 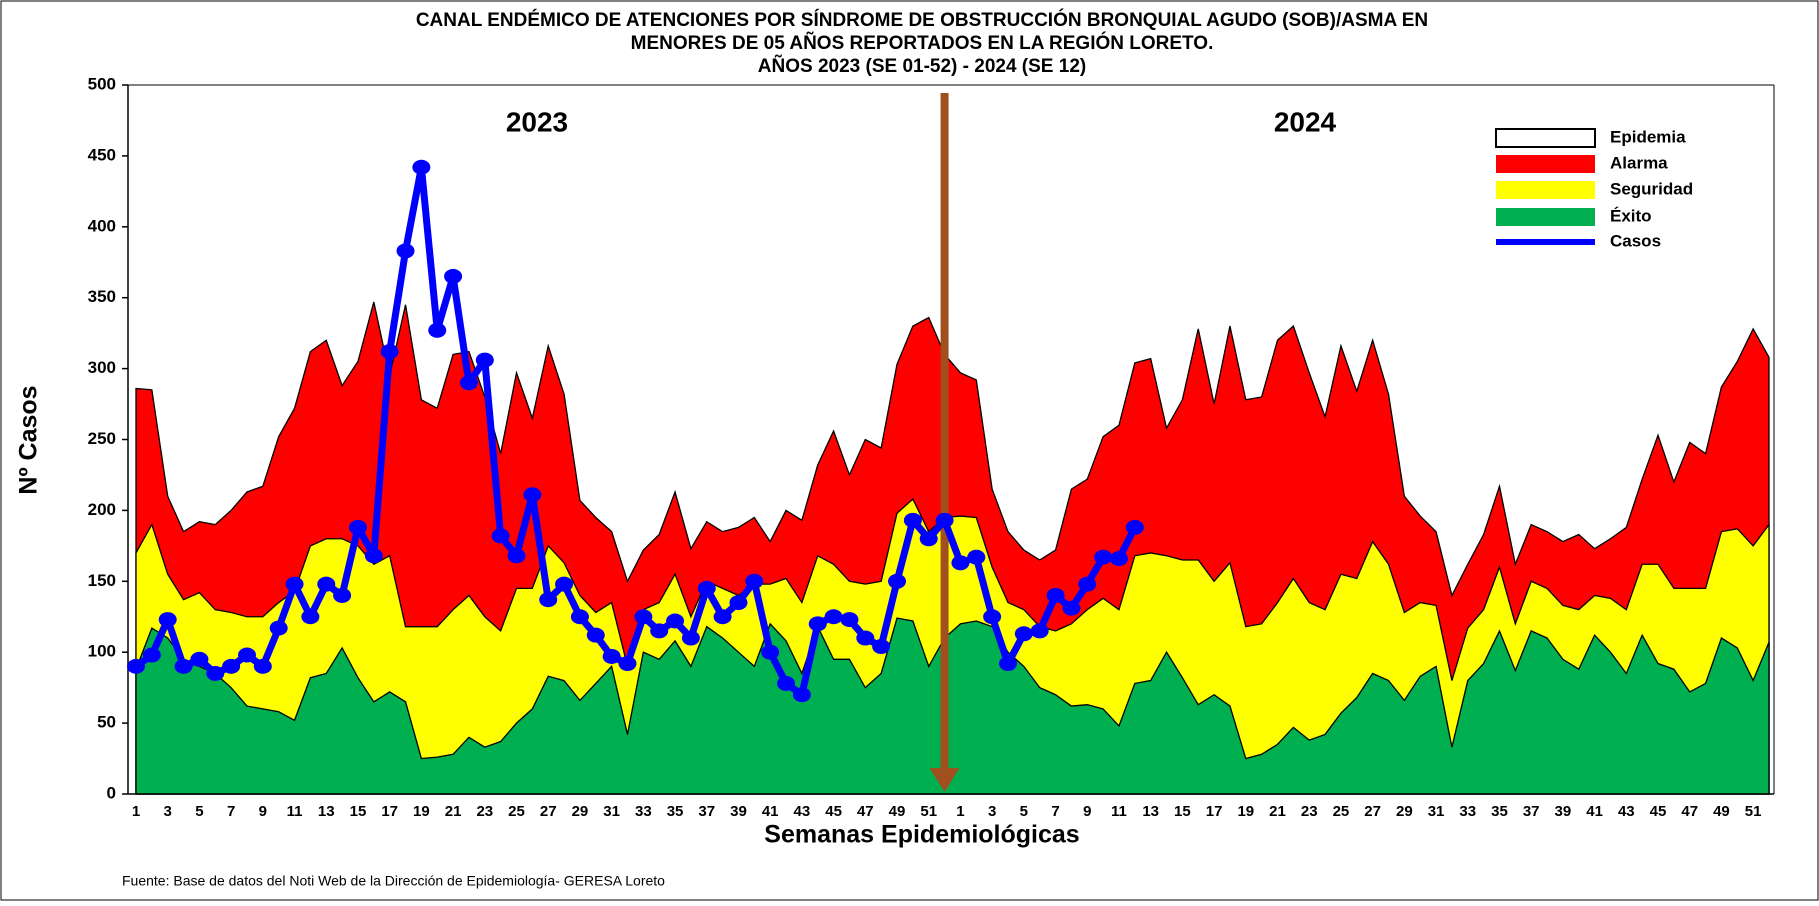 What do you see at coordinates (537, 121) in the screenshot?
I see `annotation: 2023` at bounding box center [537, 121].